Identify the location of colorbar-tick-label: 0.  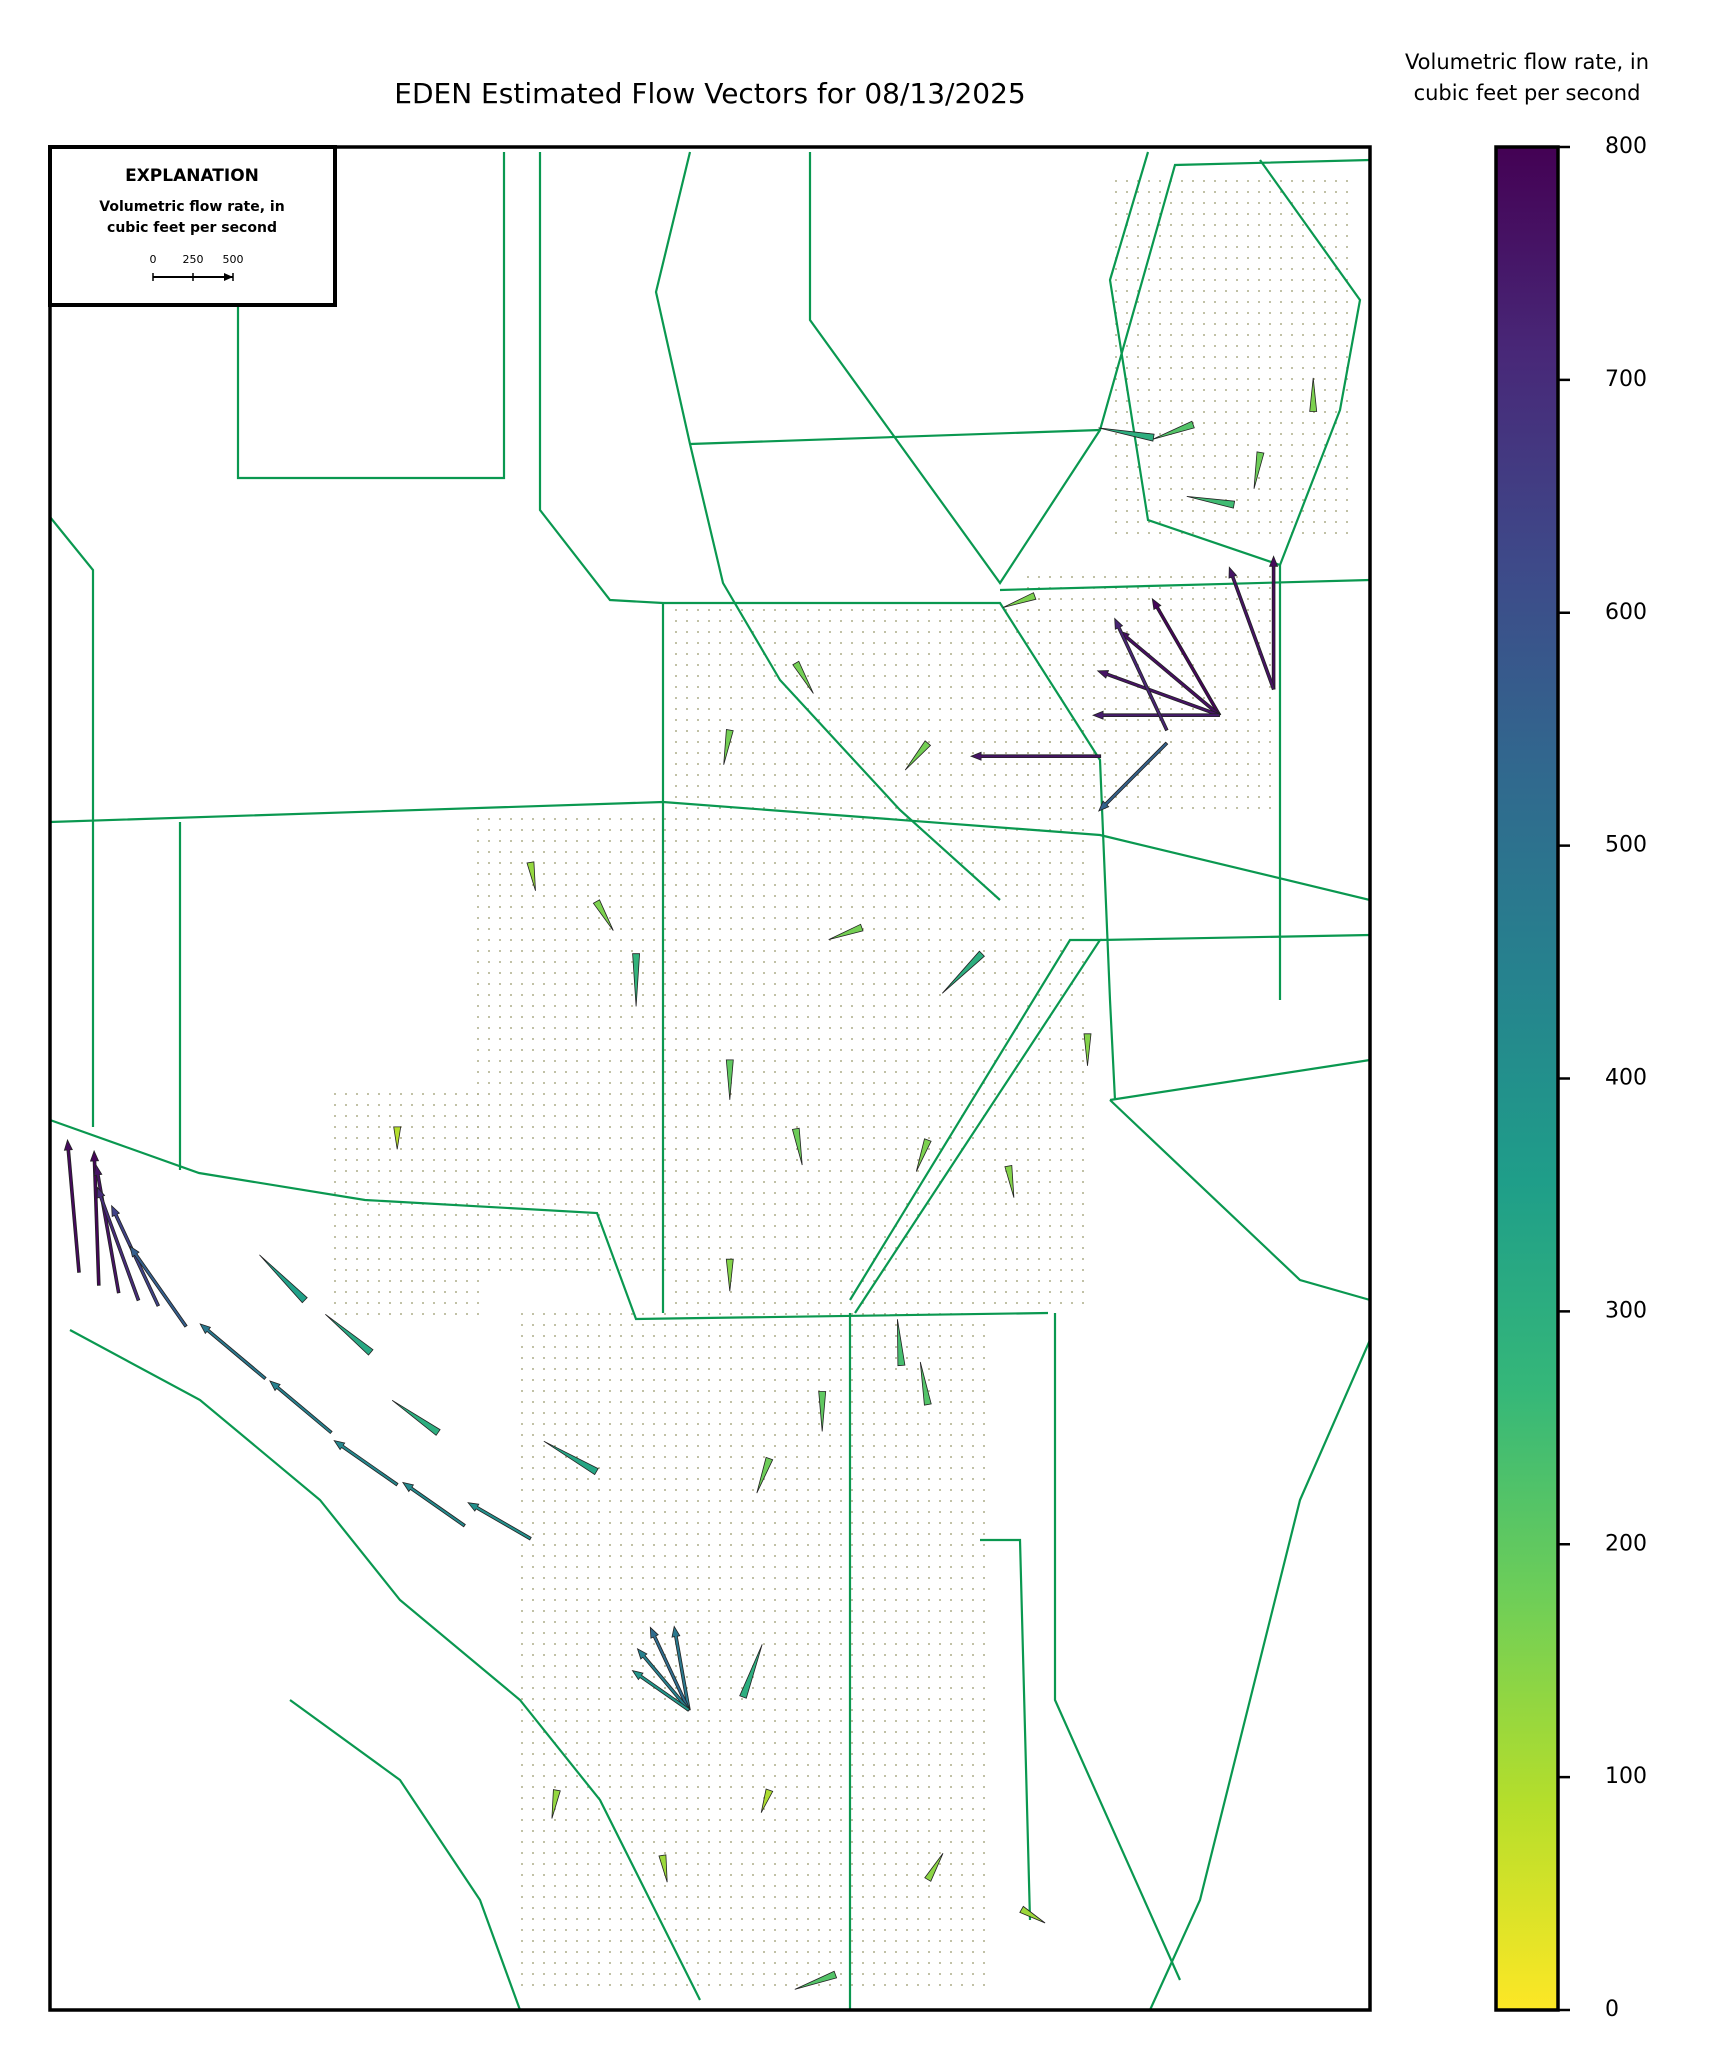
(1612, 2009).